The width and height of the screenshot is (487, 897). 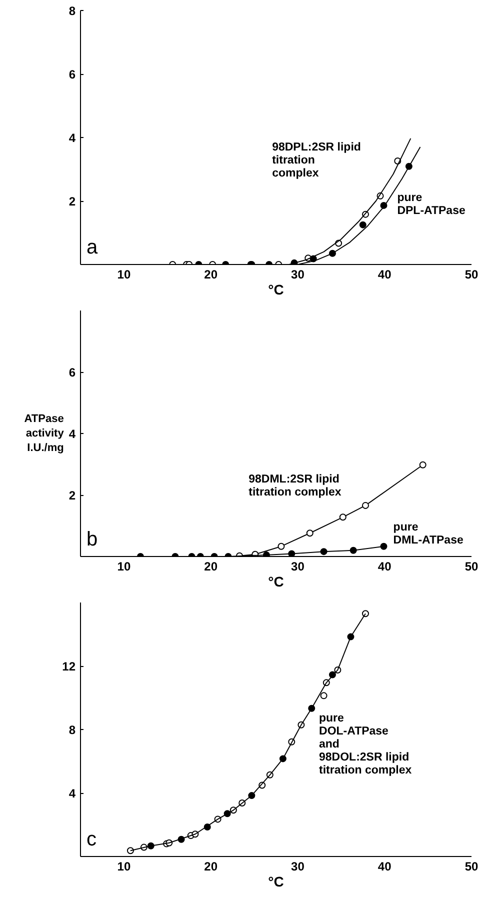 I want to click on annotation: 98DPL:2SR lipid titration complex, so click(x=316, y=161).